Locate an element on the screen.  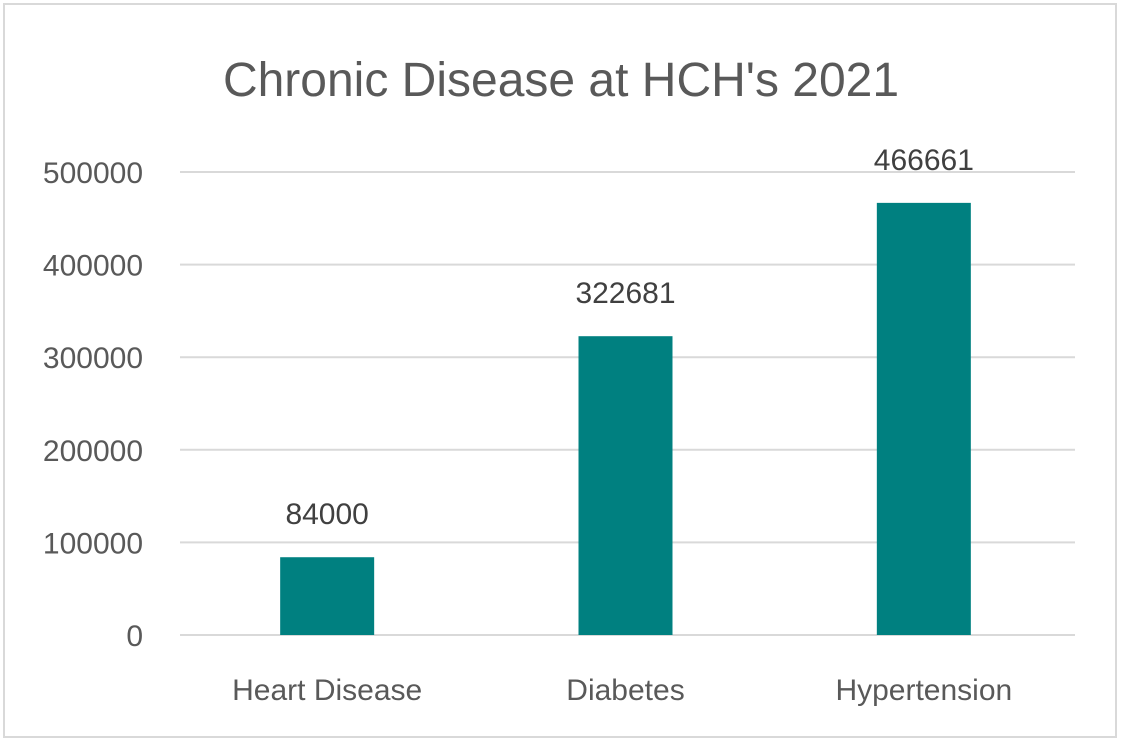
y-tick-label: 500000 is located at coordinates (93, 173).